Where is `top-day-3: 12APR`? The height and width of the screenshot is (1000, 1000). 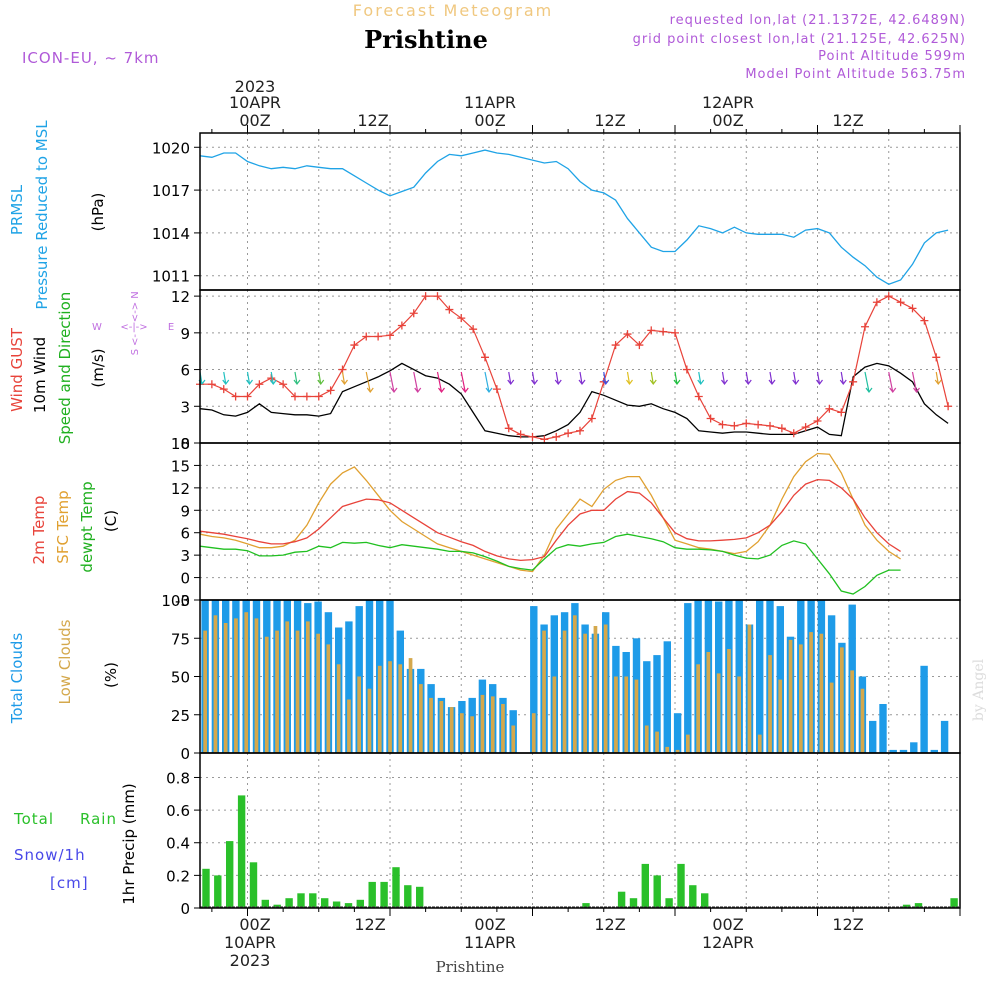
top-day-3: 12APR is located at coordinates (728, 102).